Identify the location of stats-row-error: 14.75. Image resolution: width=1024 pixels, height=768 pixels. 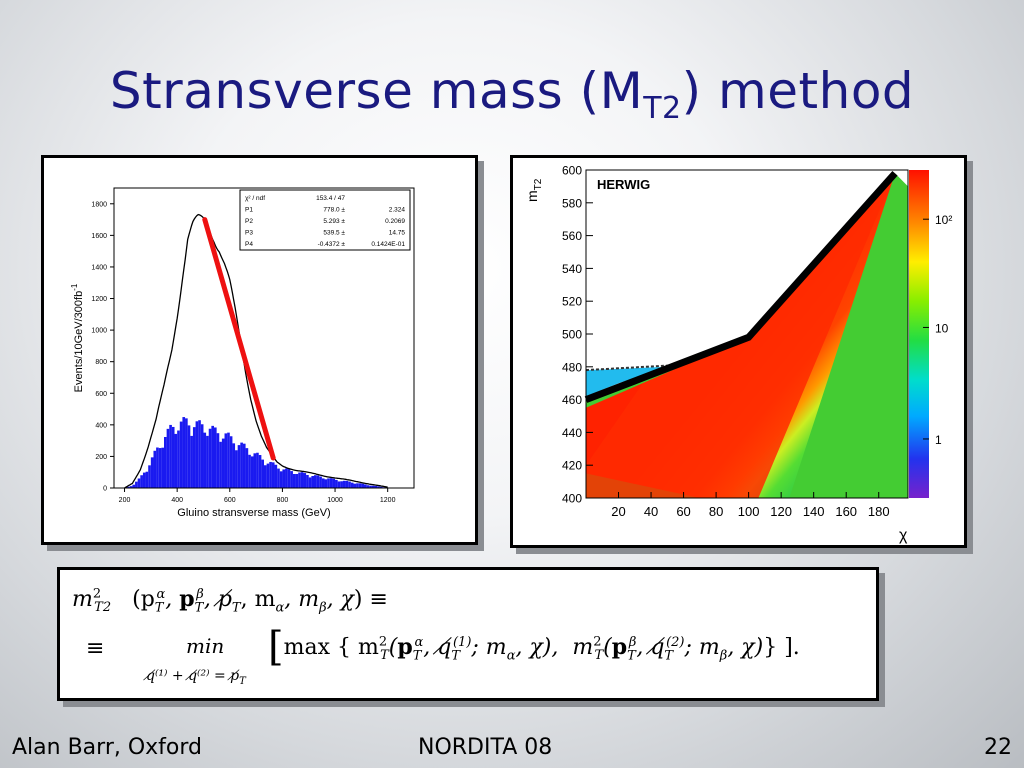
(397, 233).